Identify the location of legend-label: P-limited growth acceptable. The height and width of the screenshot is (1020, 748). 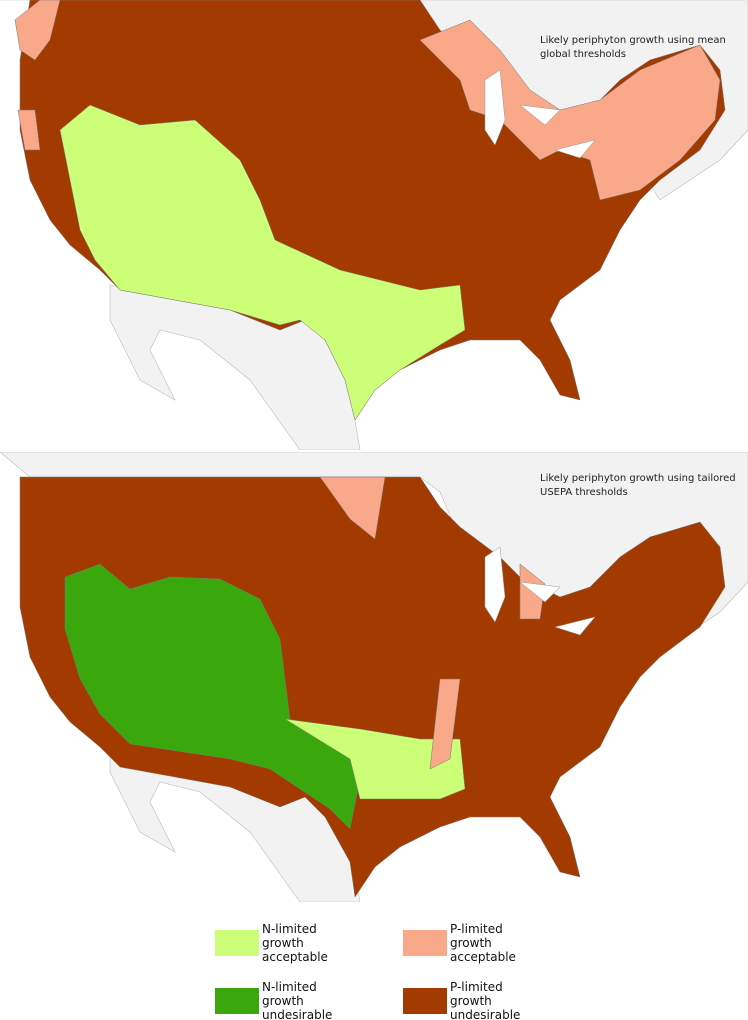
(483, 943).